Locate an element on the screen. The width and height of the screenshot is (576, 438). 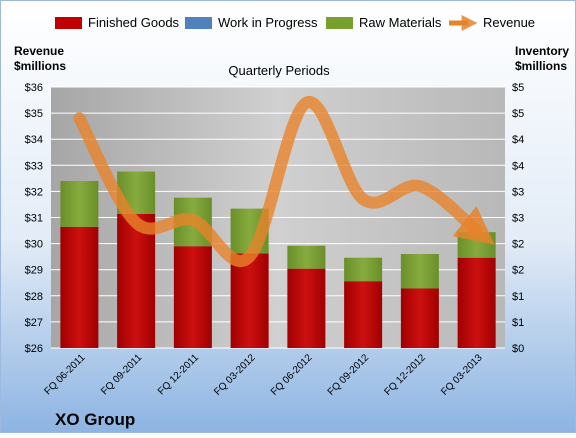
right-axis: $0 $1 $1 $2 $2 $3 $3 $4 $4 $5 $5 is located at coordinates (518, 218).